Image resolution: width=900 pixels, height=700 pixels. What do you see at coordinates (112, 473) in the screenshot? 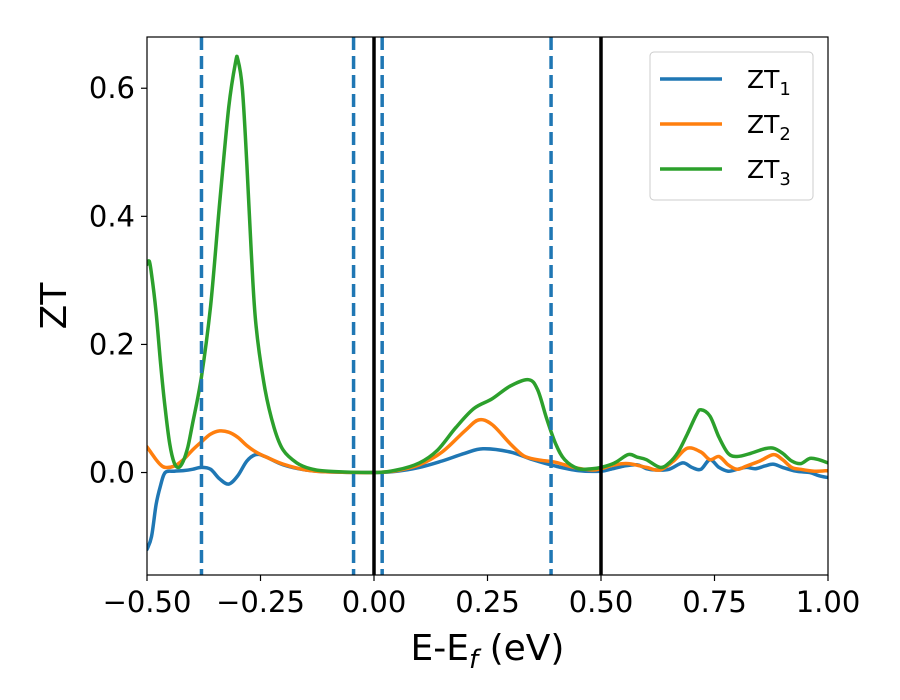
I see `y-tick-label: 0.0` at bounding box center [112, 473].